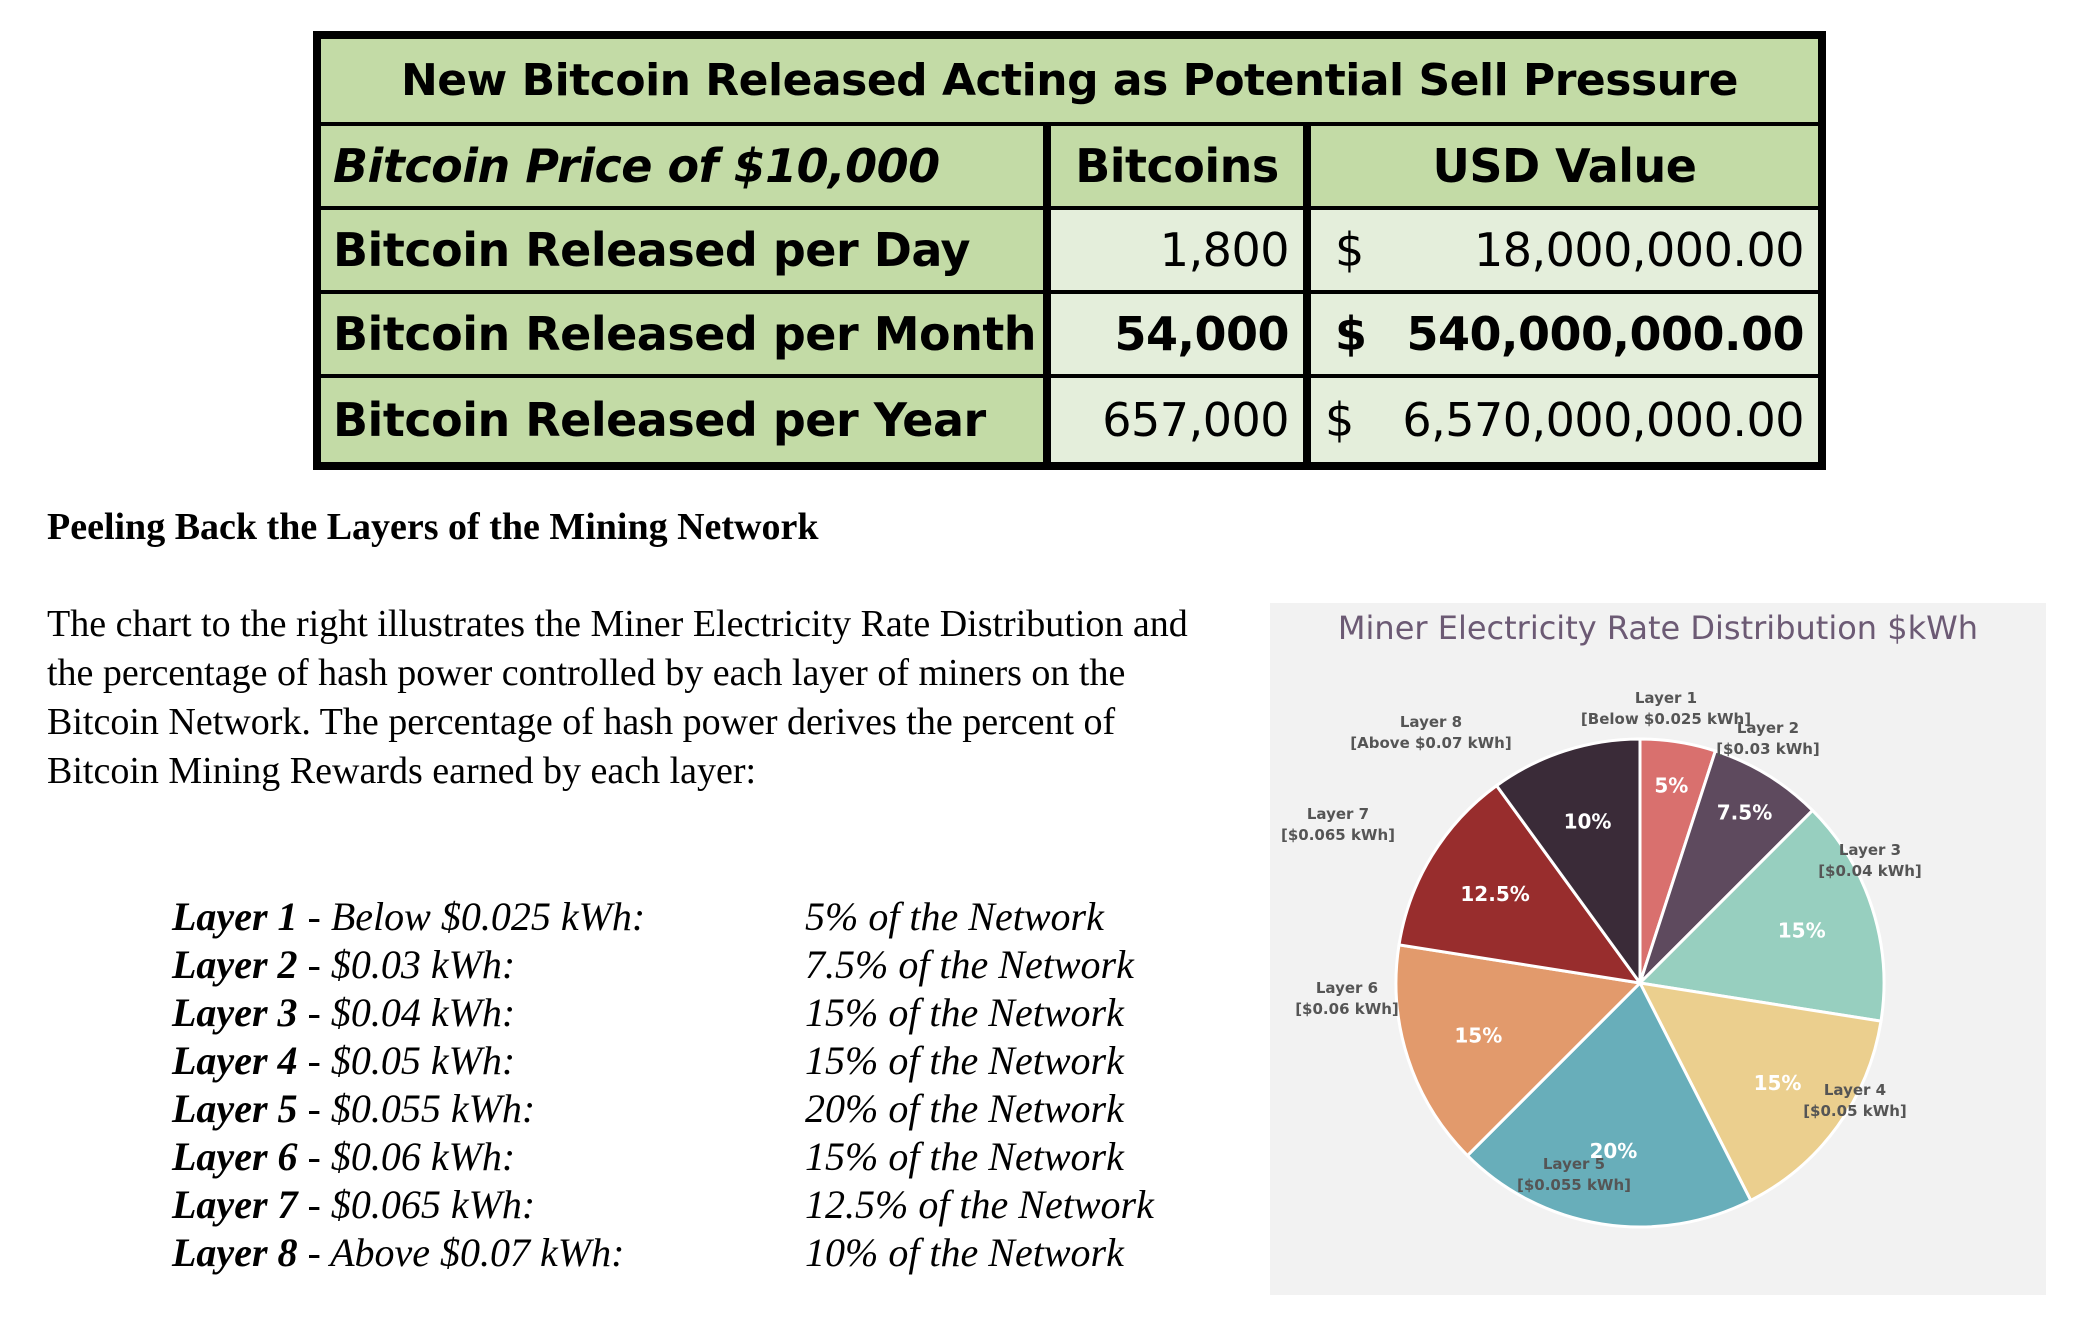 The image size is (2090, 1331). I want to click on slice-percent-label: 12.5%, so click(1494, 894).